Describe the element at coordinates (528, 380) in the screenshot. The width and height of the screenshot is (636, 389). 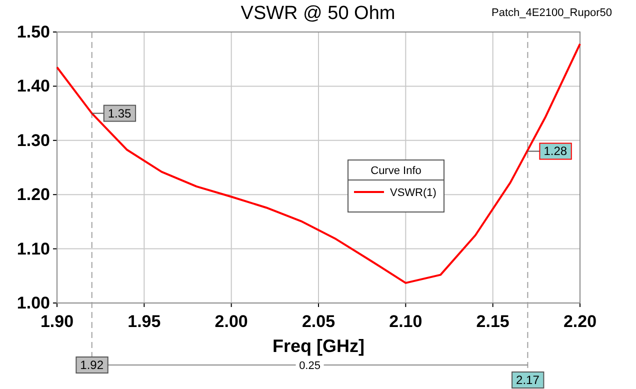
I see `ref-line-label: 2.17` at that location.